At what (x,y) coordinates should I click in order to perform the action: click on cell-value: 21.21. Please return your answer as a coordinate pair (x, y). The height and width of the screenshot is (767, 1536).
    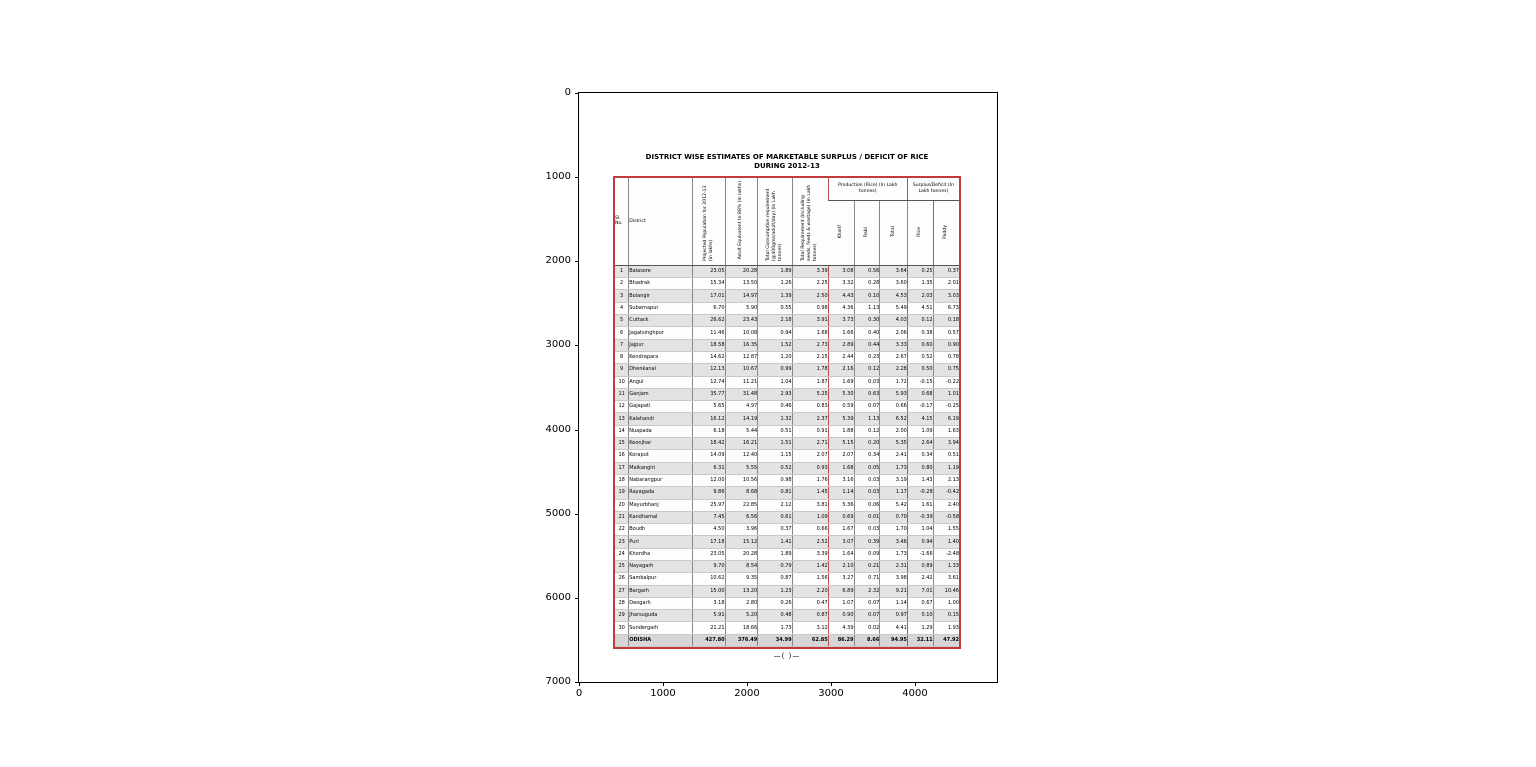
    Looking at the image, I should click on (708, 628).